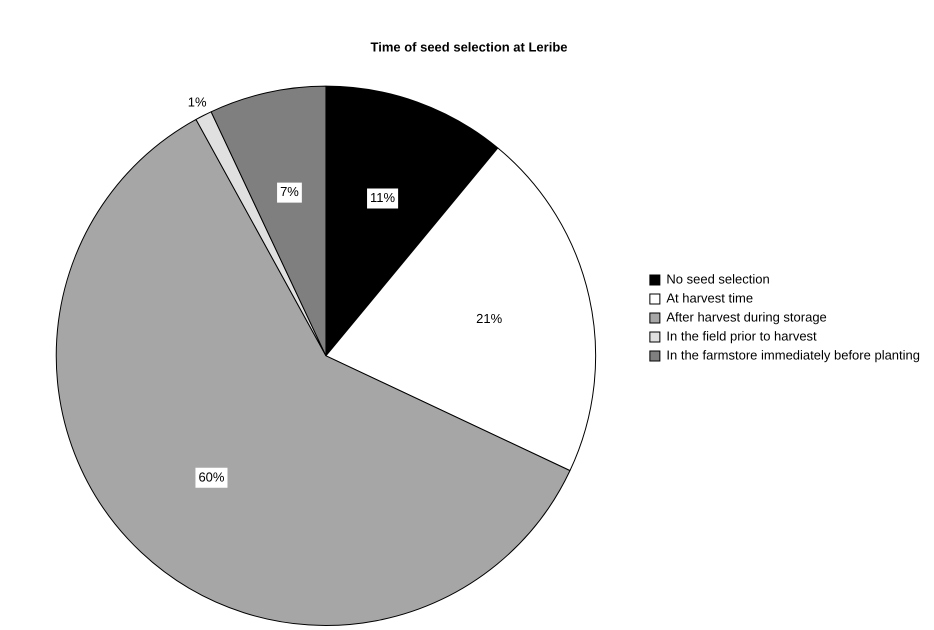 The width and height of the screenshot is (934, 630). What do you see at coordinates (710, 298) in the screenshot?
I see `legend-label: At harvest time` at bounding box center [710, 298].